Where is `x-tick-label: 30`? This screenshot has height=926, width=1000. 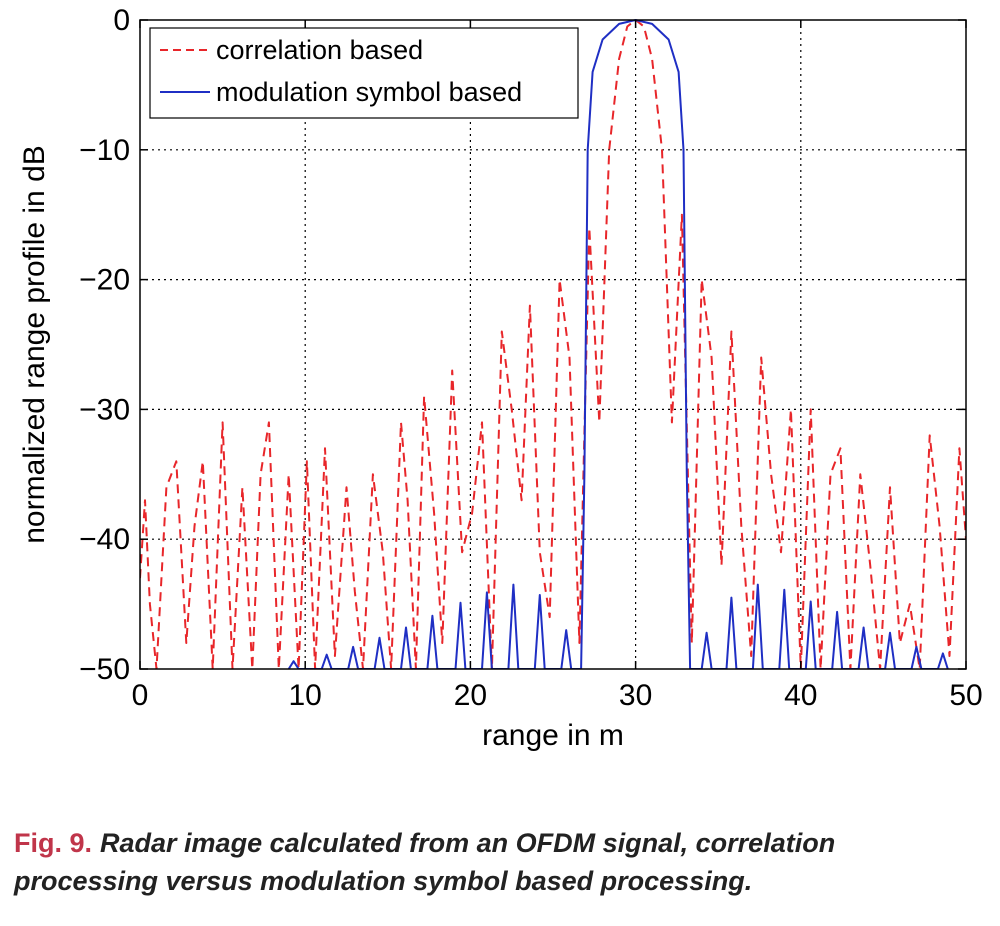 x-tick-label: 30 is located at coordinates (635, 695).